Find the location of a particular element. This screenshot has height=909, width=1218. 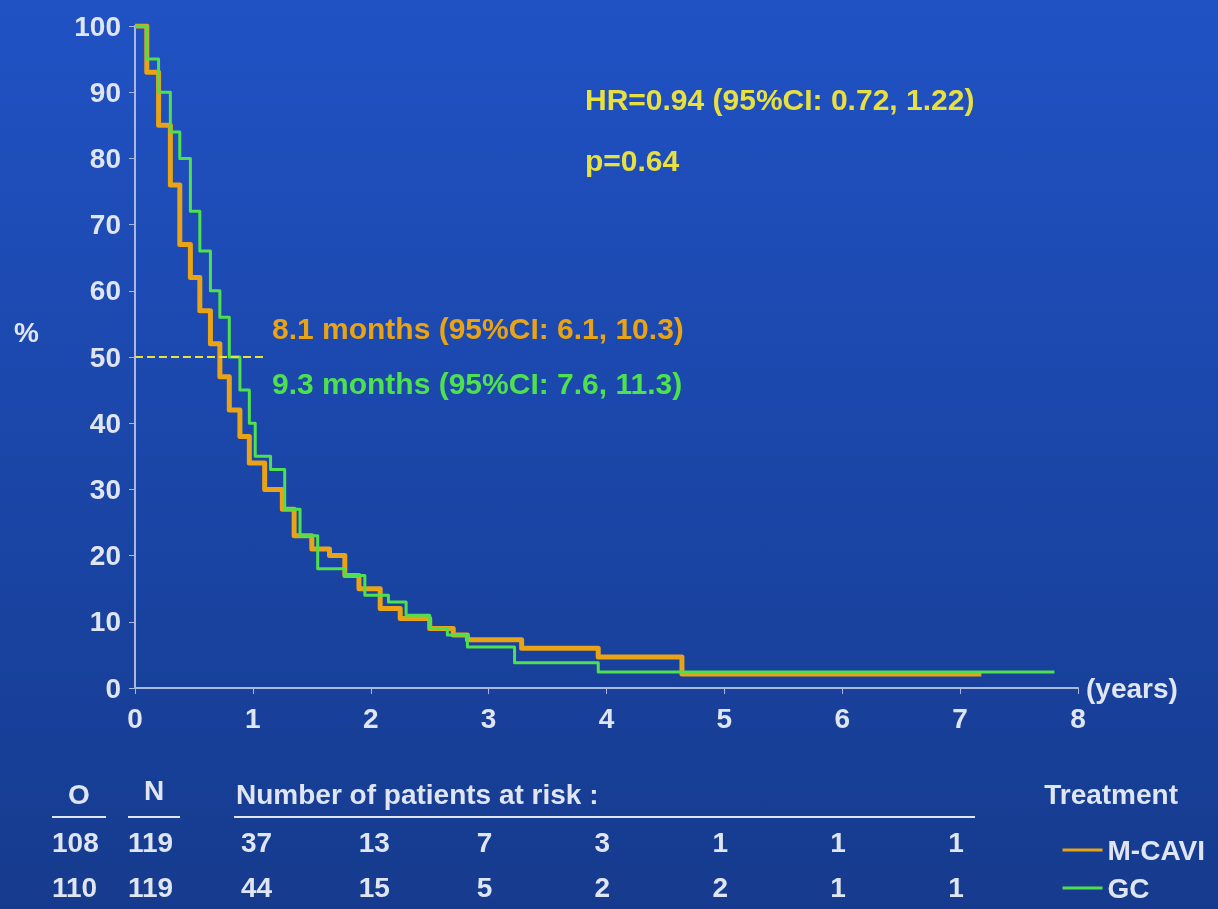

y-tick-label: 20 is located at coordinates (105, 556).